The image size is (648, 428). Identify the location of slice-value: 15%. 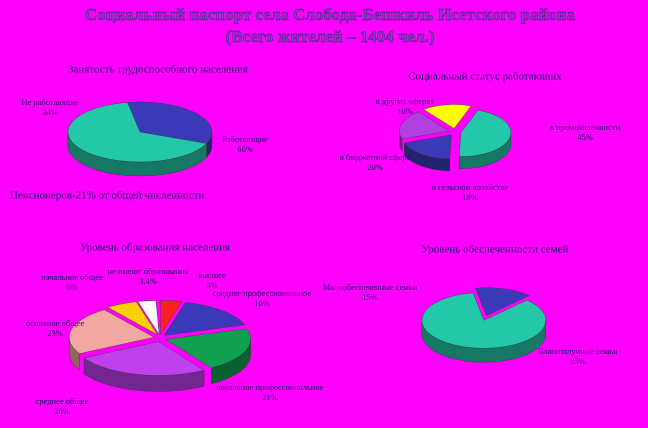
(370, 297).